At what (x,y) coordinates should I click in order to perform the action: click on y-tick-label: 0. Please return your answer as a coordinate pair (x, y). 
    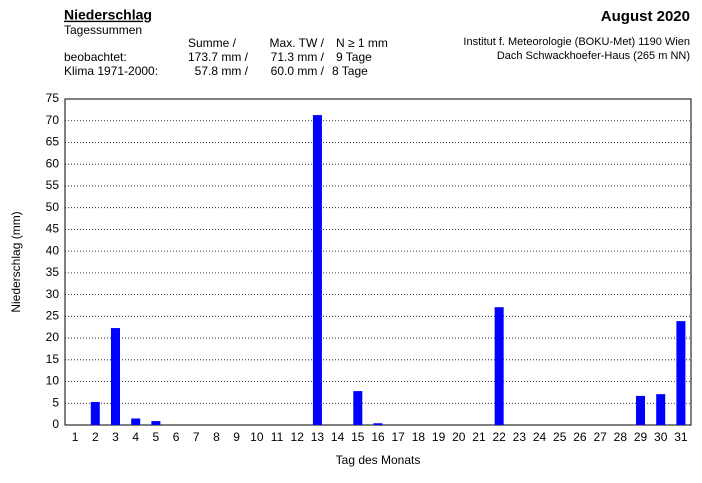
    Looking at the image, I should click on (55, 424).